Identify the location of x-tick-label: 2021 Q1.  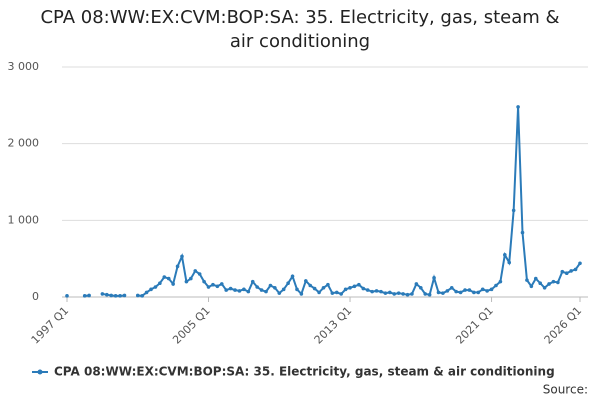
(474, 325).